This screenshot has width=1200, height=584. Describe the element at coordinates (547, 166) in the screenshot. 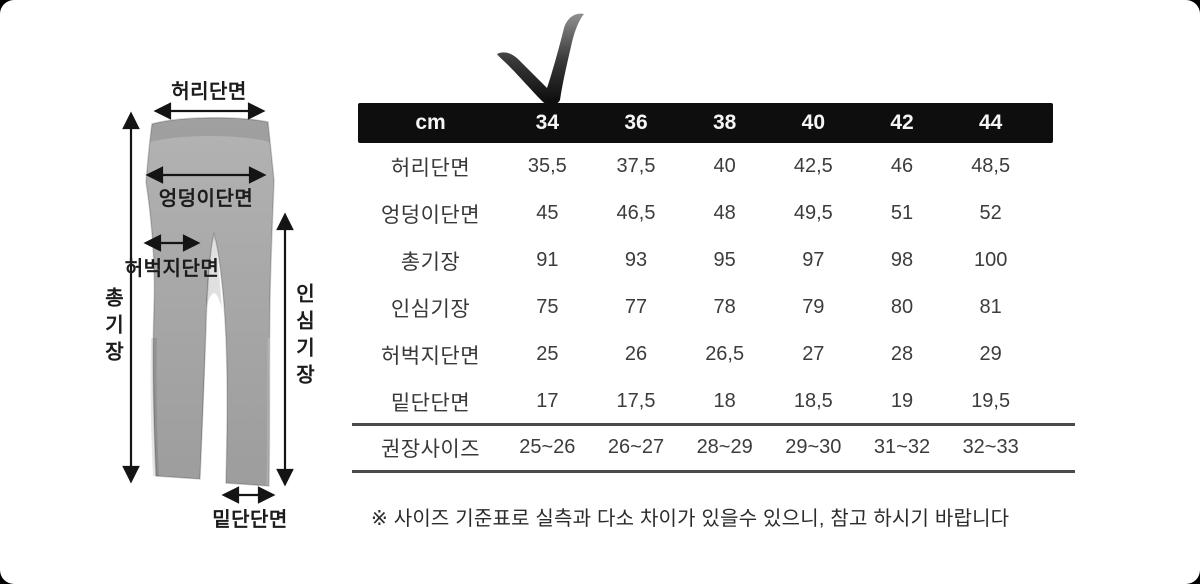

I see `cell: 35,5` at that location.